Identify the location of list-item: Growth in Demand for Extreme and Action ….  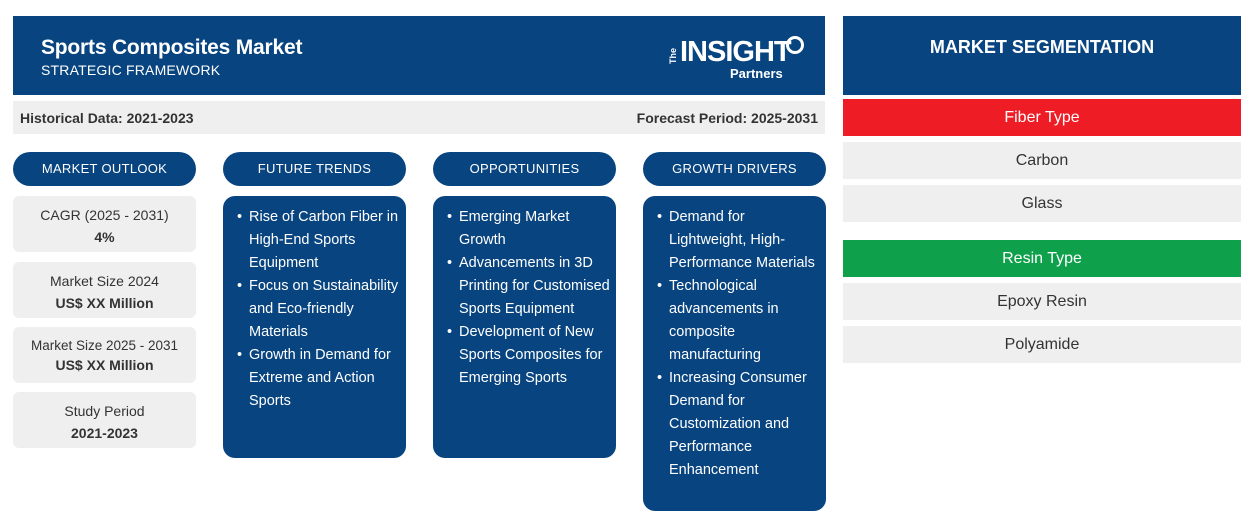
(318, 378).